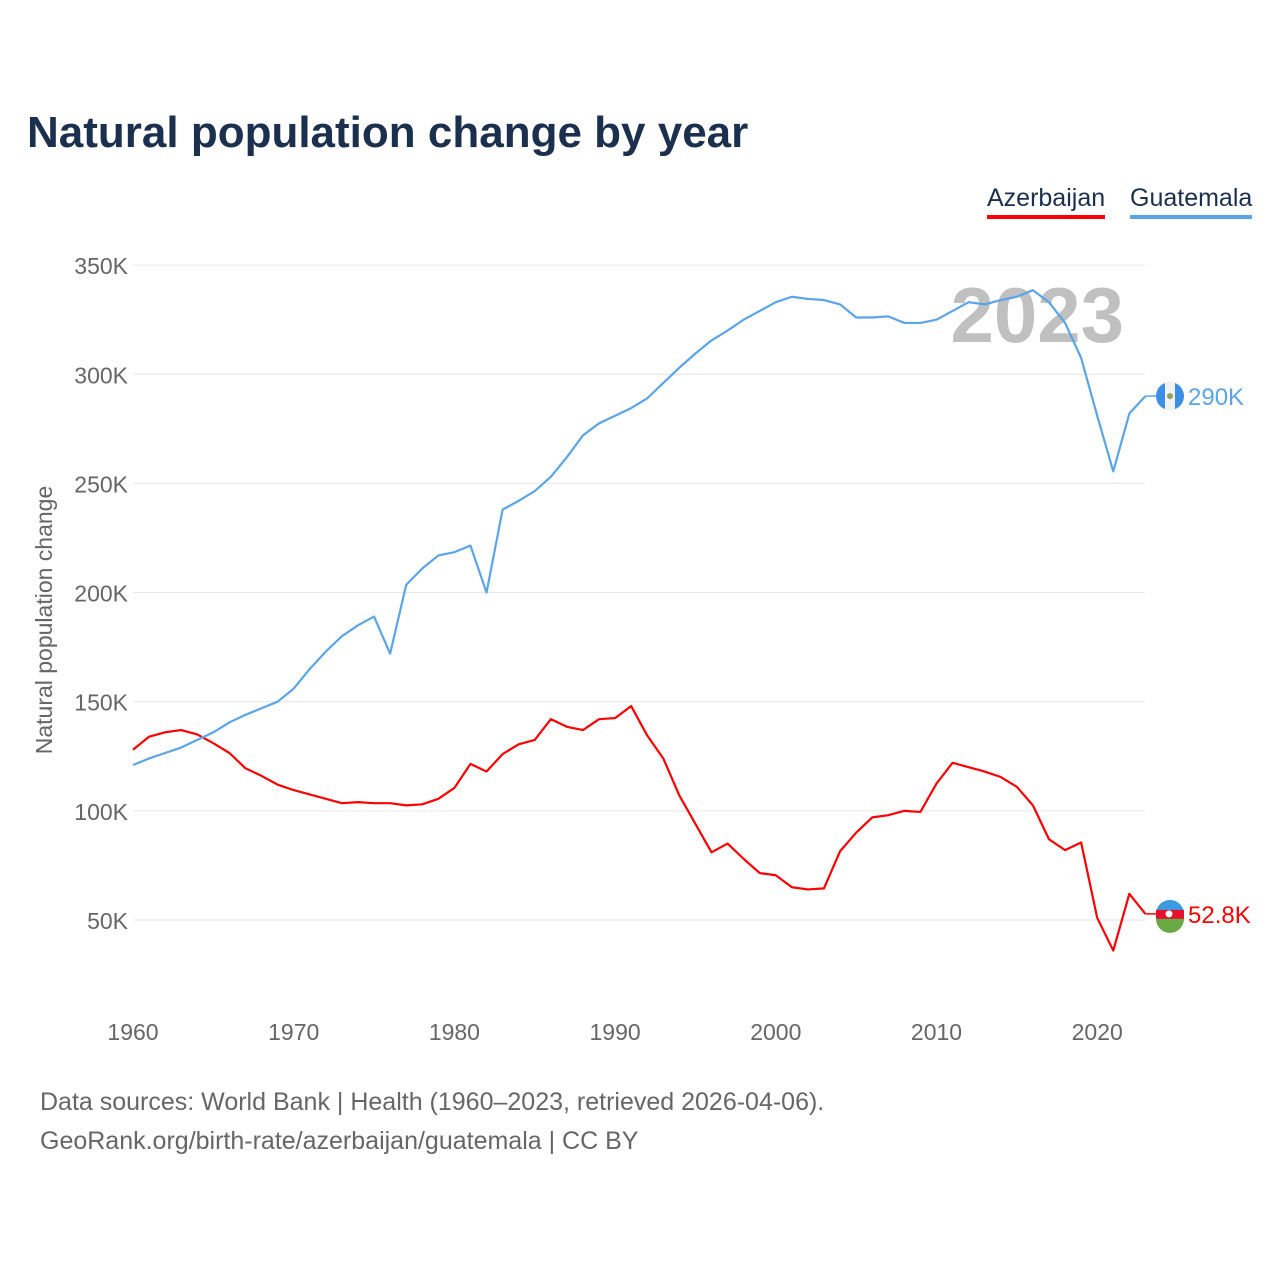  Describe the element at coordinates (1191, 201) in the screenshot. I see `legend-item-guatemala: Guatemala` at that location.